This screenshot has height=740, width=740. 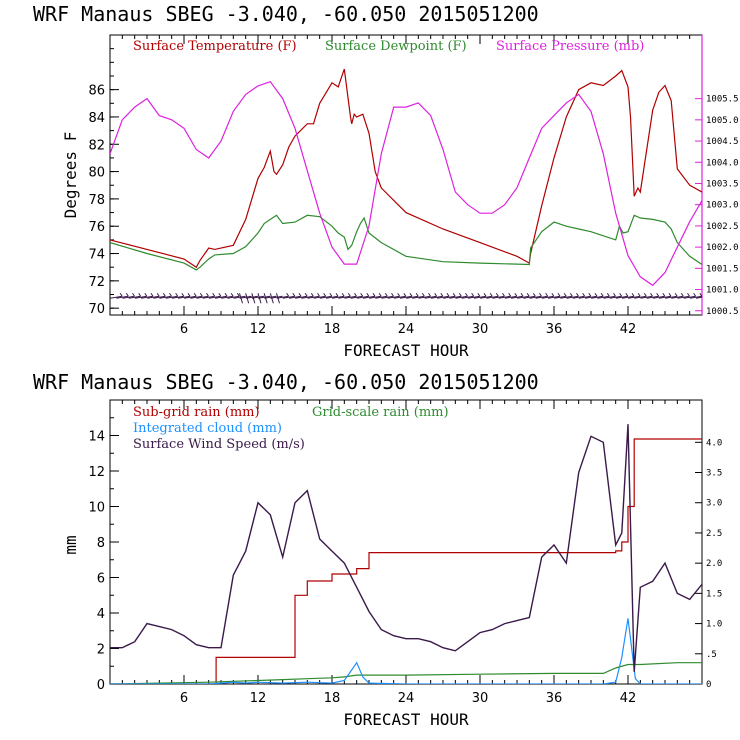 What do you see at coordinates (96, 508) in the screenshot?
I see `y-tick-label: 10` at bounding box center [96, 508].